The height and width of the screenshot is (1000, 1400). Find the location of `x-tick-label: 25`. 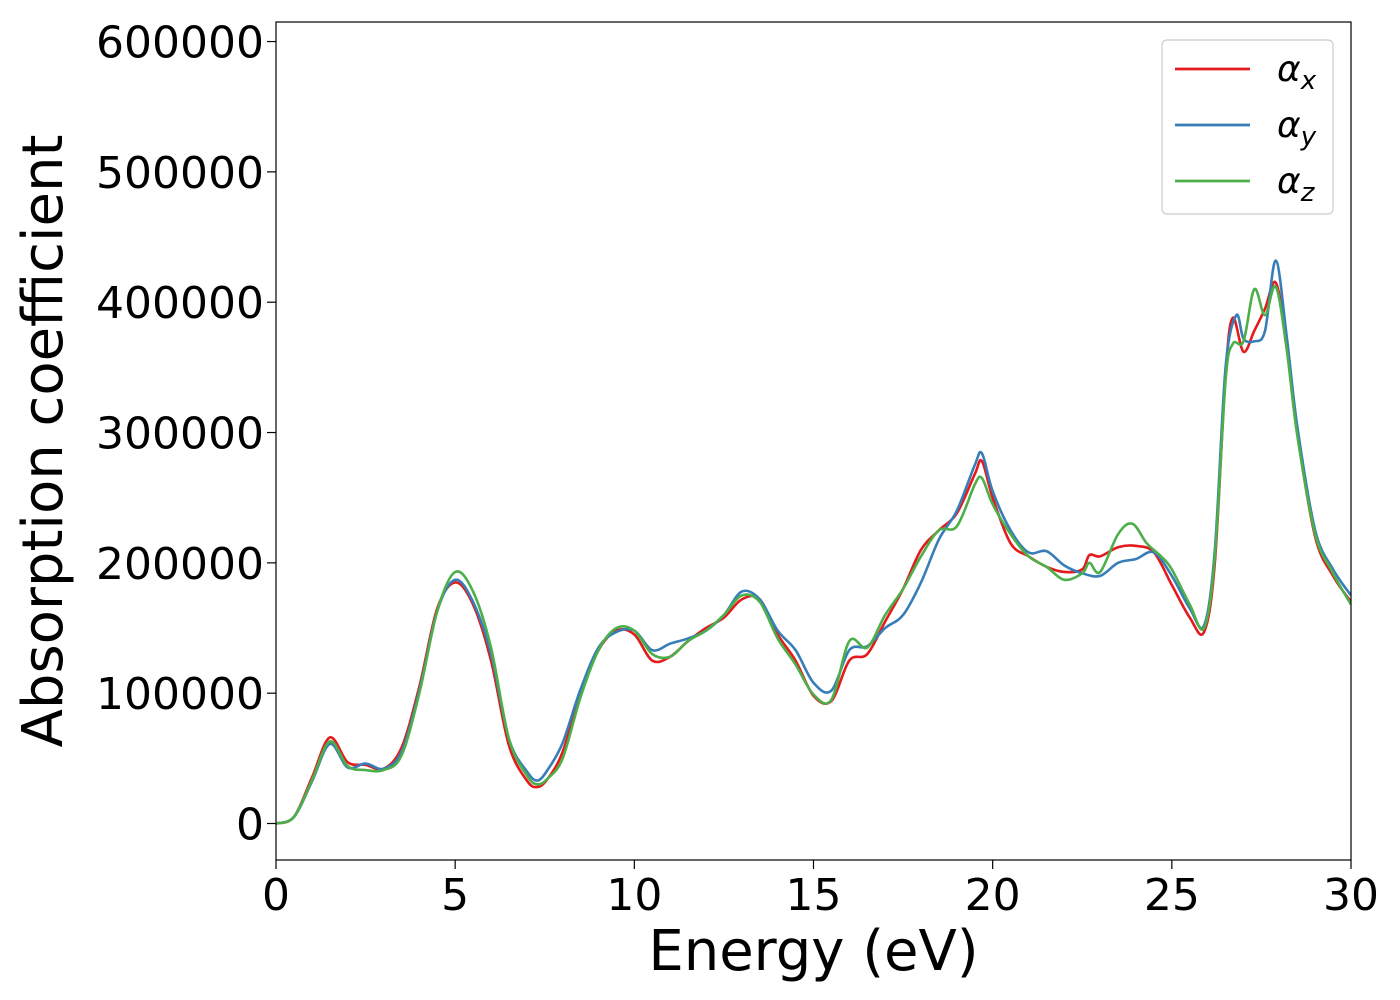

x-tick-label: 25 is located at coordinates (1172, 895).